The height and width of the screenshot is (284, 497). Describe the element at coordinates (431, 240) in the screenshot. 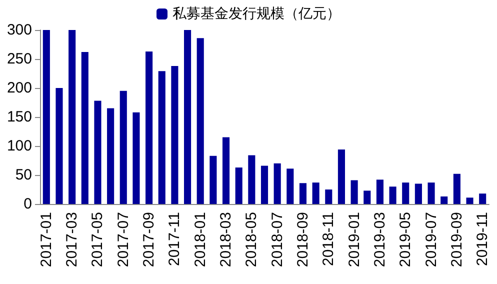

I see `x-tick-label: 2019-07` at that location.